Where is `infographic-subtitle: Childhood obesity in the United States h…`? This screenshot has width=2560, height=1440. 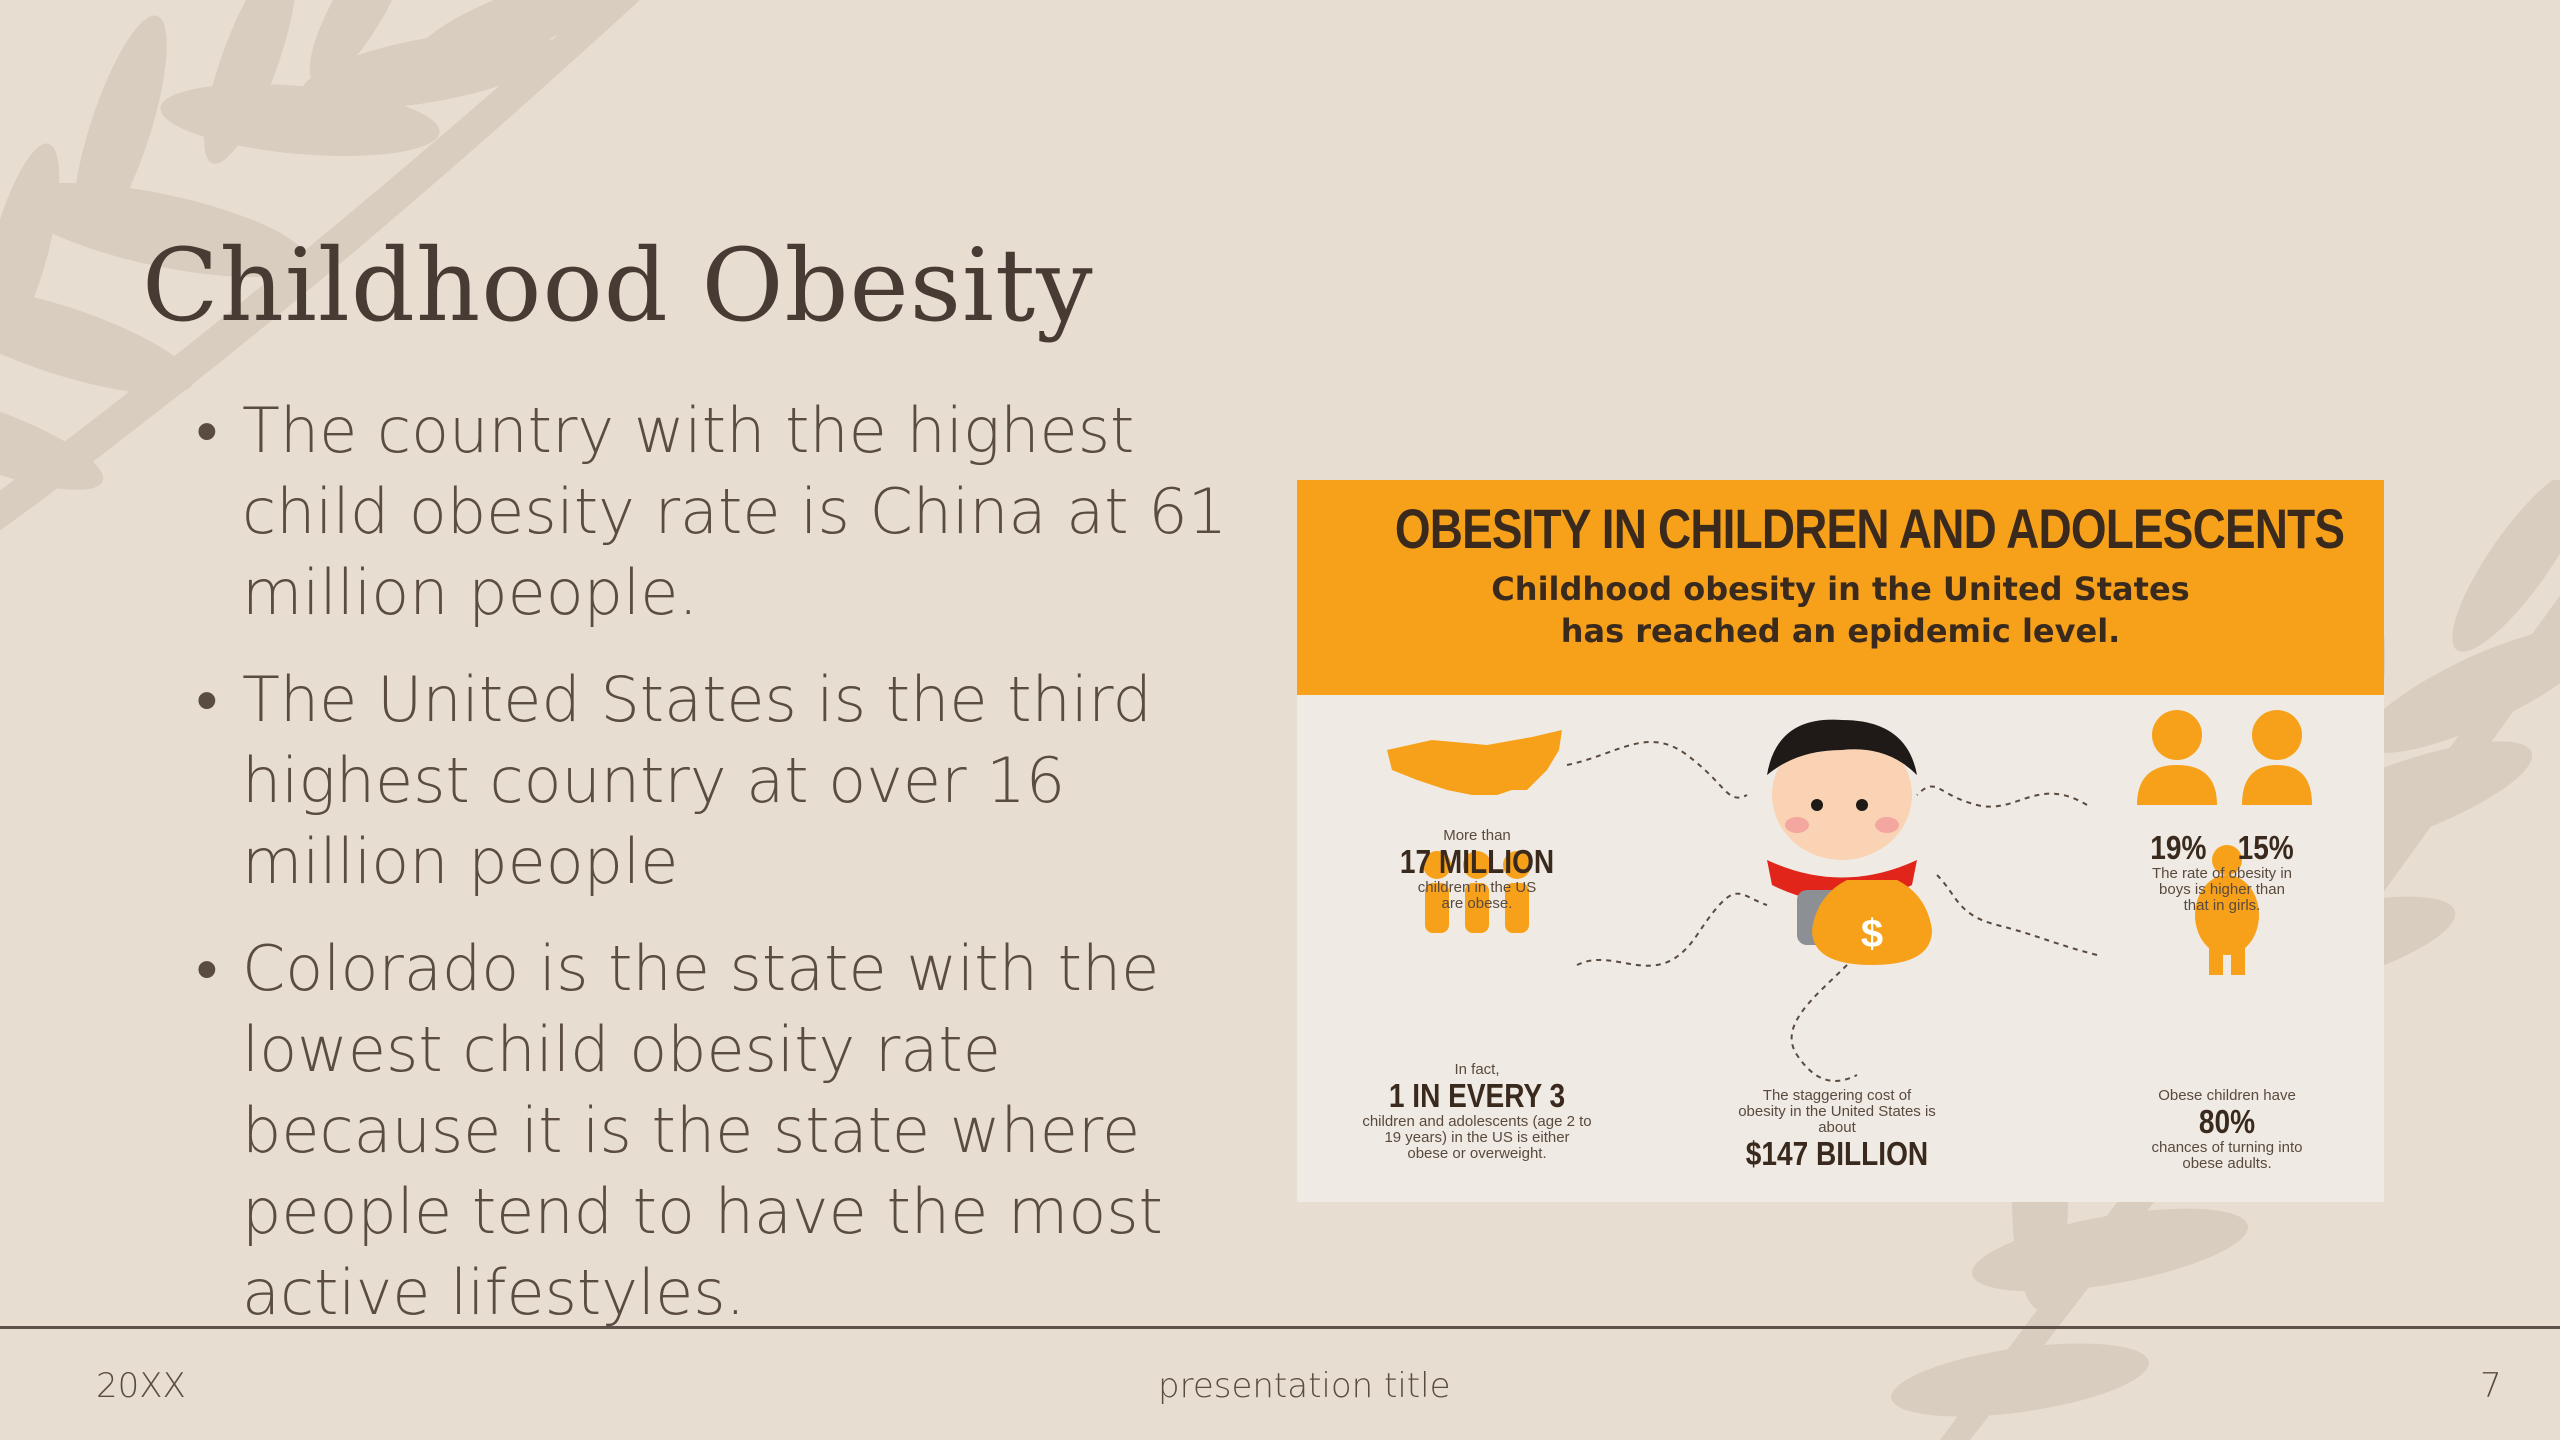
infographic-subtitle: Childhood obesity in the United States h… is located at coordinates (1840, 610).